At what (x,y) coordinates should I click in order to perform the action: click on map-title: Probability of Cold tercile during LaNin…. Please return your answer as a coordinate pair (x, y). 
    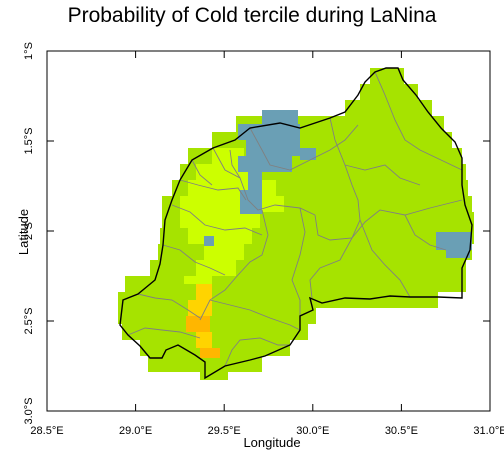
    Looking at the image, I should click on (252, 15).